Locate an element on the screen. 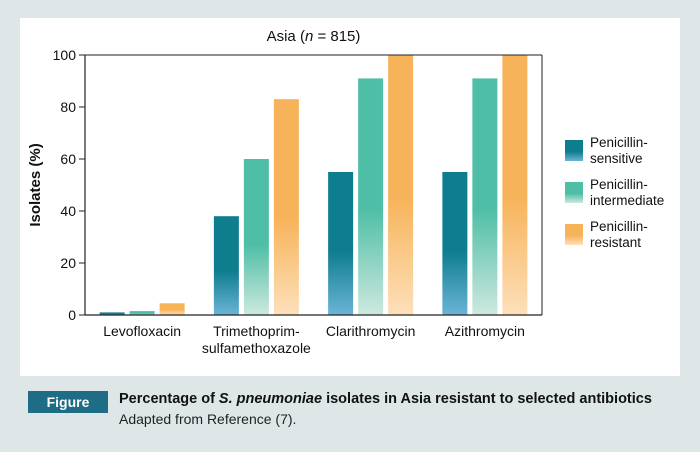 This screenshot has height=452, width=700. legend-label-line: sensitive is located at coordinates (616, 158).